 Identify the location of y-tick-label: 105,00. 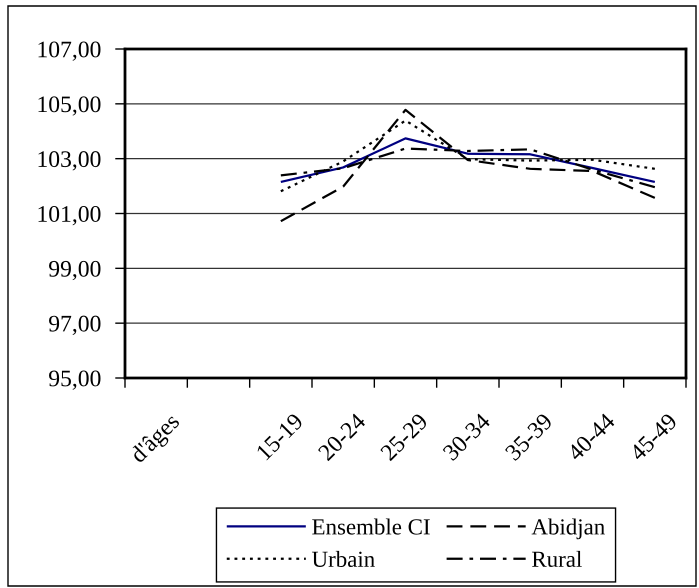
(69, 106).